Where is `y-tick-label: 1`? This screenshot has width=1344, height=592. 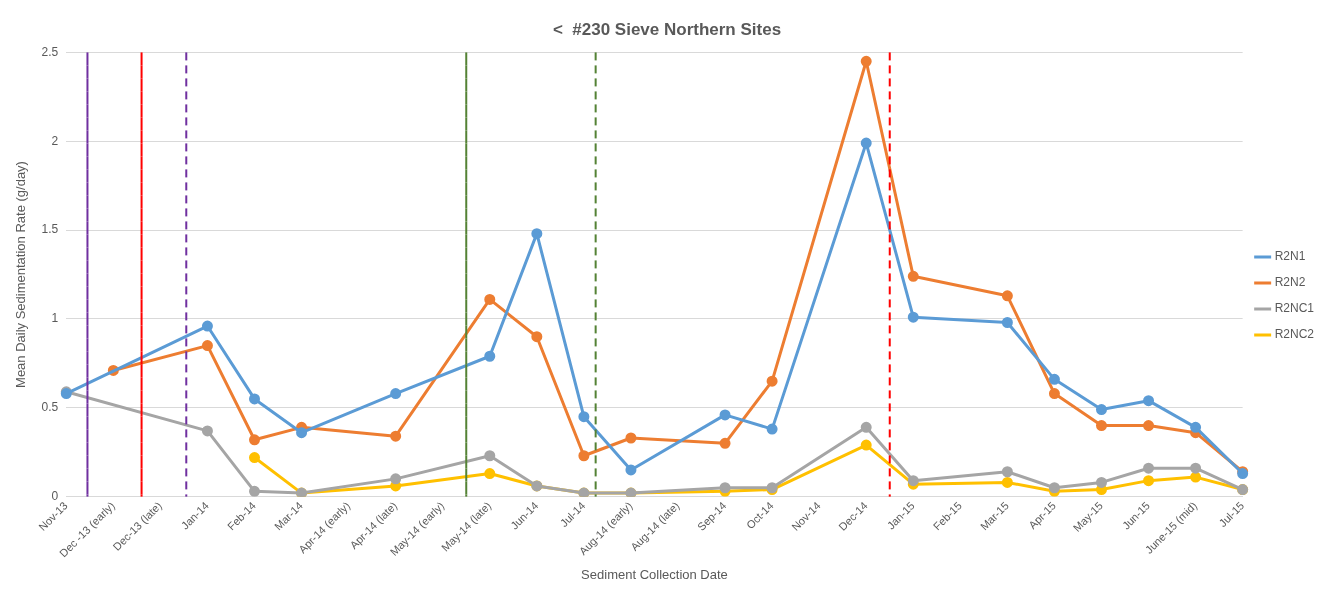
y-tick-label: 1 is located at coordinates (55, 318).